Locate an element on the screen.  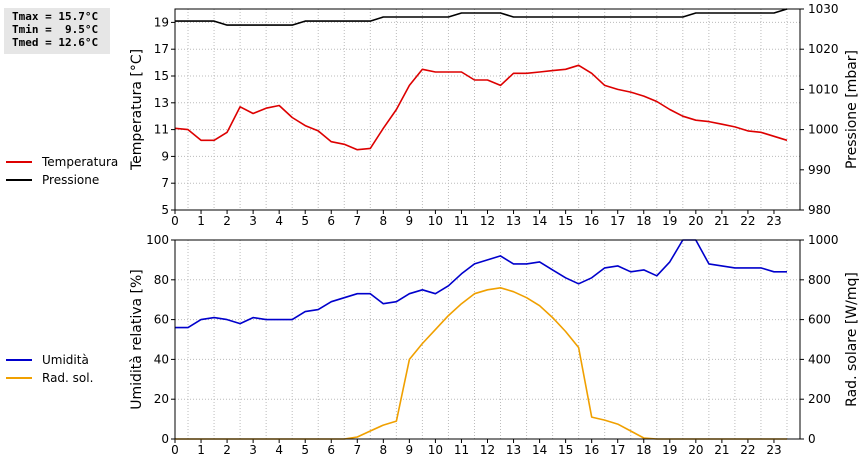
stat-tmed: Tmed = 12.6°C is located at coordinates (55, 42).